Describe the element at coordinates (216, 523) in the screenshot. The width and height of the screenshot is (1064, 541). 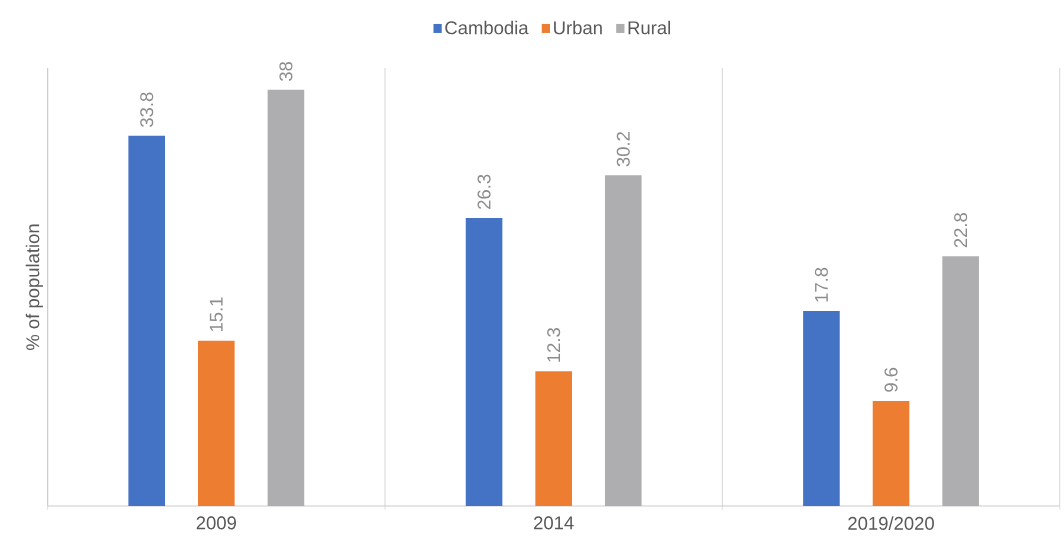
I see `x-tick-label: 2009` at that location.